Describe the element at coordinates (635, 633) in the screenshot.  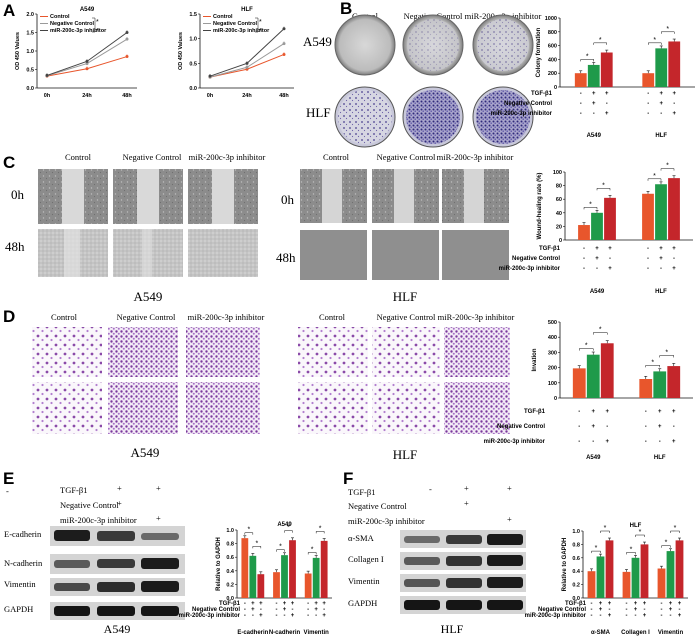
I see `x-category-label: Collagen I` at that location.